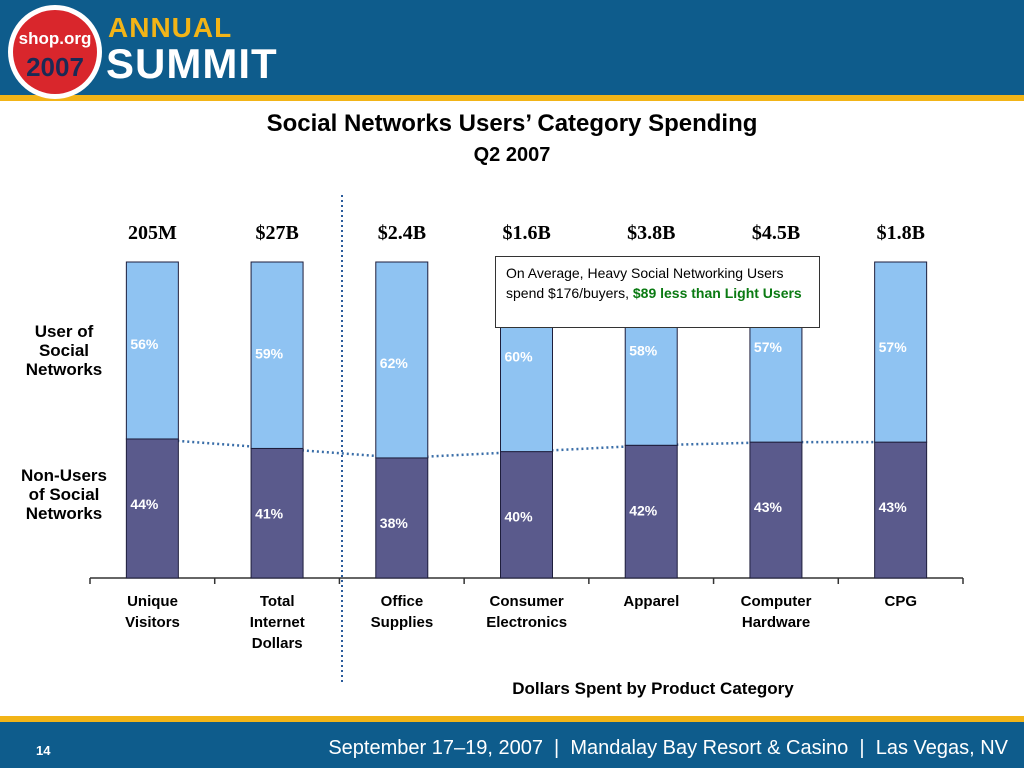  What do you see at coordinates (394, 523) in the screenshot?
I see `value-label: 38%` at bounding box center [394, 523].